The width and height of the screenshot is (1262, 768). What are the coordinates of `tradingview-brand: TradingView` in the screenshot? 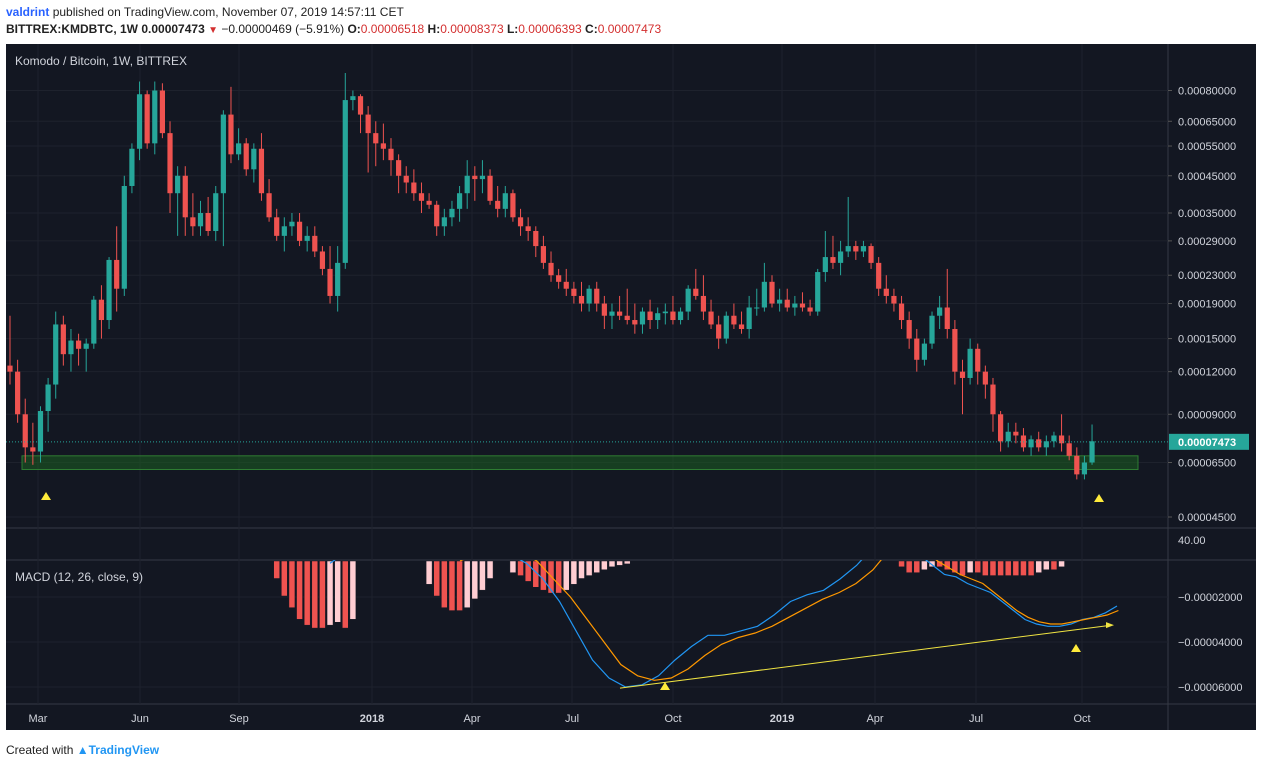 It's located at (124, 750).